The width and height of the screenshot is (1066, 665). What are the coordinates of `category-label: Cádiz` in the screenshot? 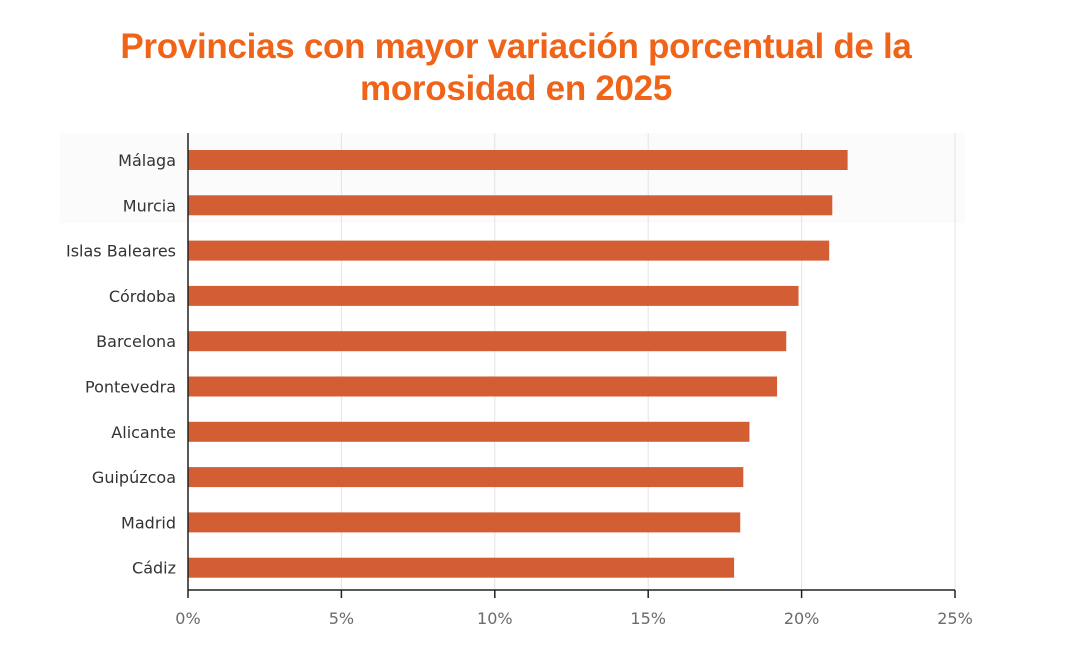 It's located at (154, 568).